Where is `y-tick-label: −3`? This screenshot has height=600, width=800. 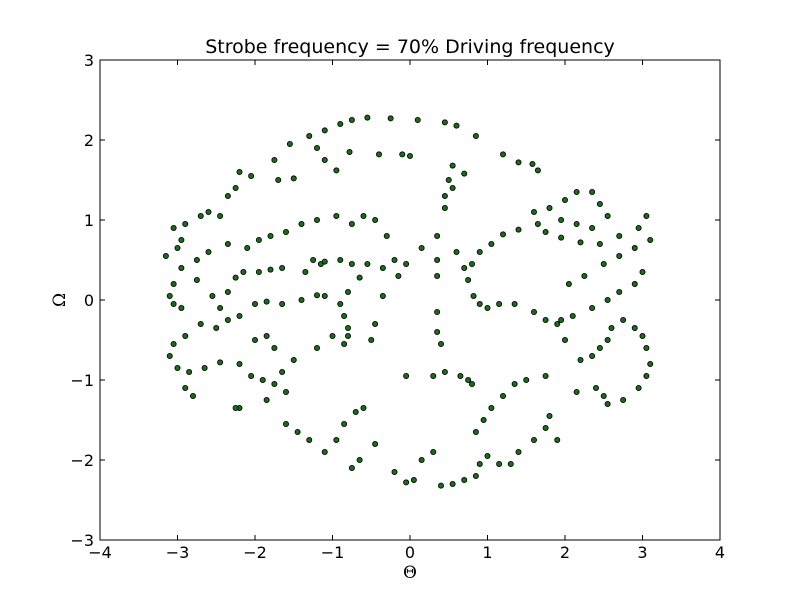 y-tick-label: −3 is located at coordinates (82, 540).